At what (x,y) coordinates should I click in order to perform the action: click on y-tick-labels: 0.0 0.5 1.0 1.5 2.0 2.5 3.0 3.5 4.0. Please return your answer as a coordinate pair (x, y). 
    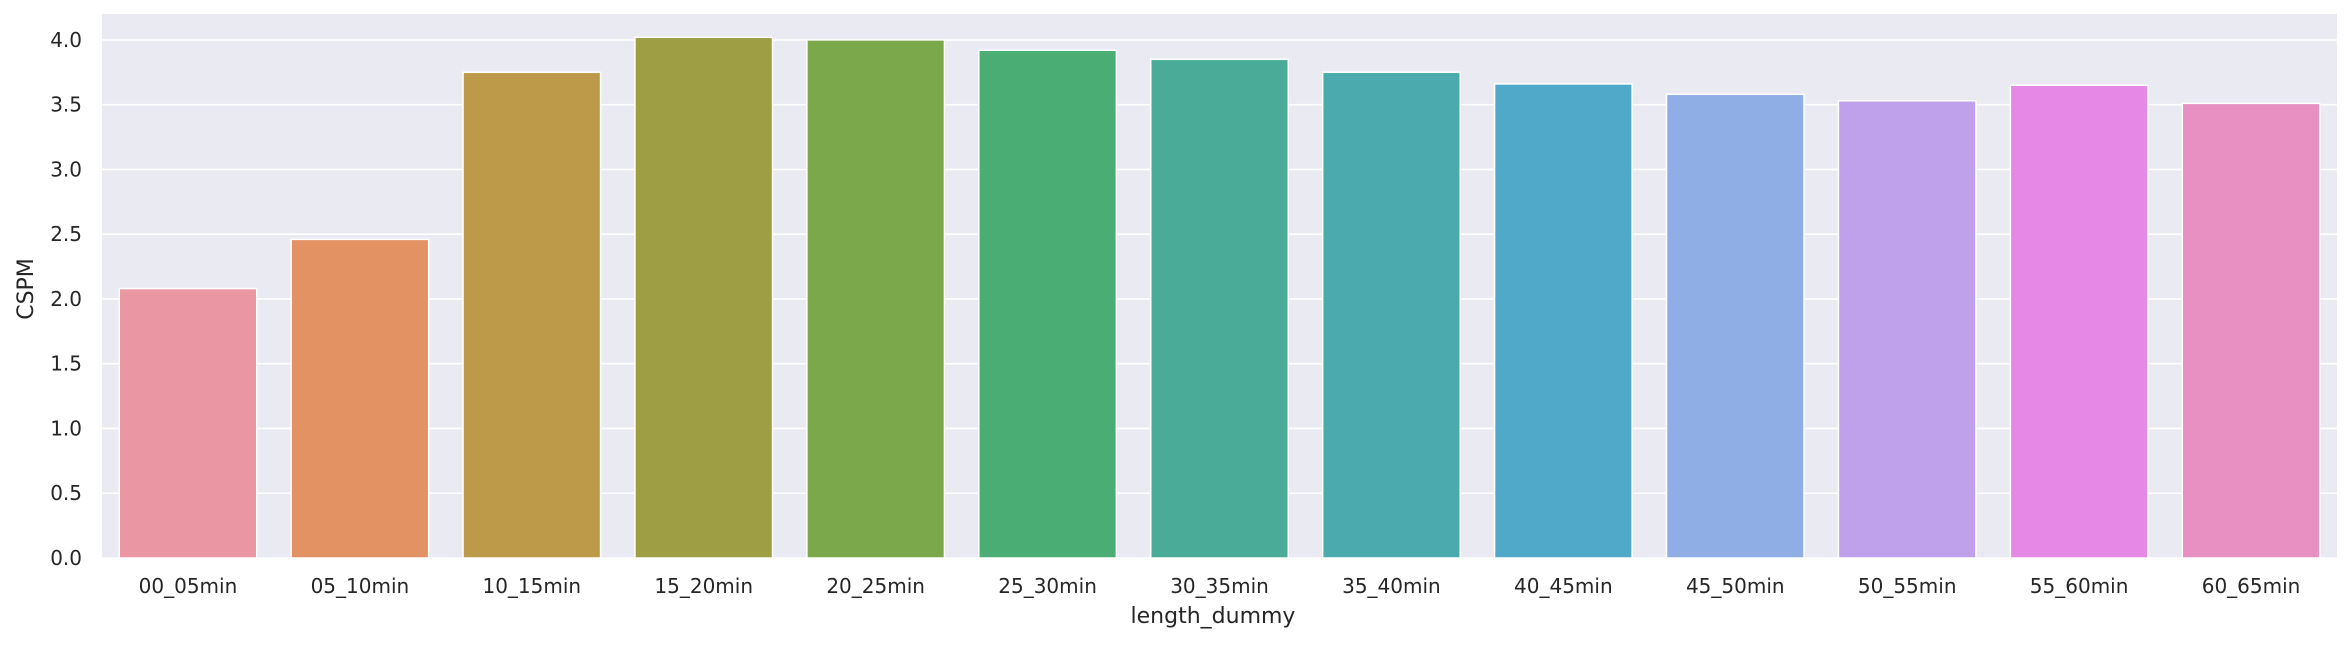
    Looking at the image, I should click on (66, 299).